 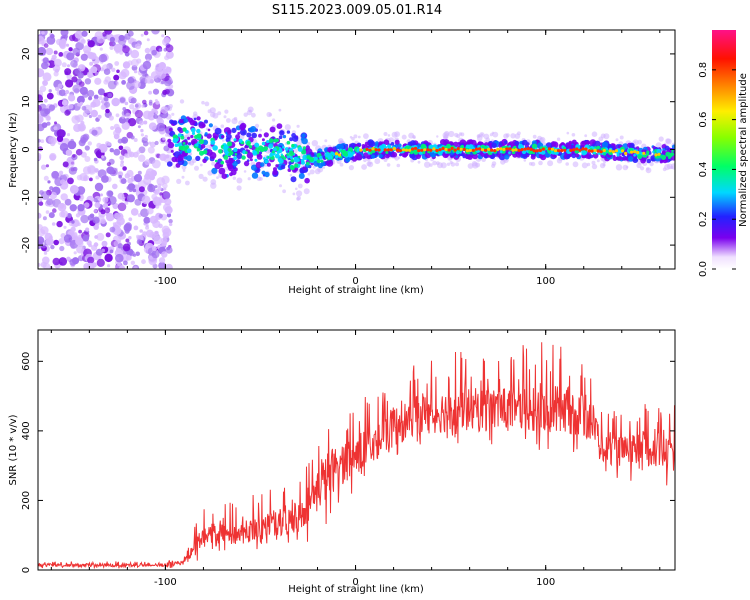 What do you see at coordinates (26, 245) in the screenshot?
I see `y-tick-label: -20` at bounding box center [26, 245].